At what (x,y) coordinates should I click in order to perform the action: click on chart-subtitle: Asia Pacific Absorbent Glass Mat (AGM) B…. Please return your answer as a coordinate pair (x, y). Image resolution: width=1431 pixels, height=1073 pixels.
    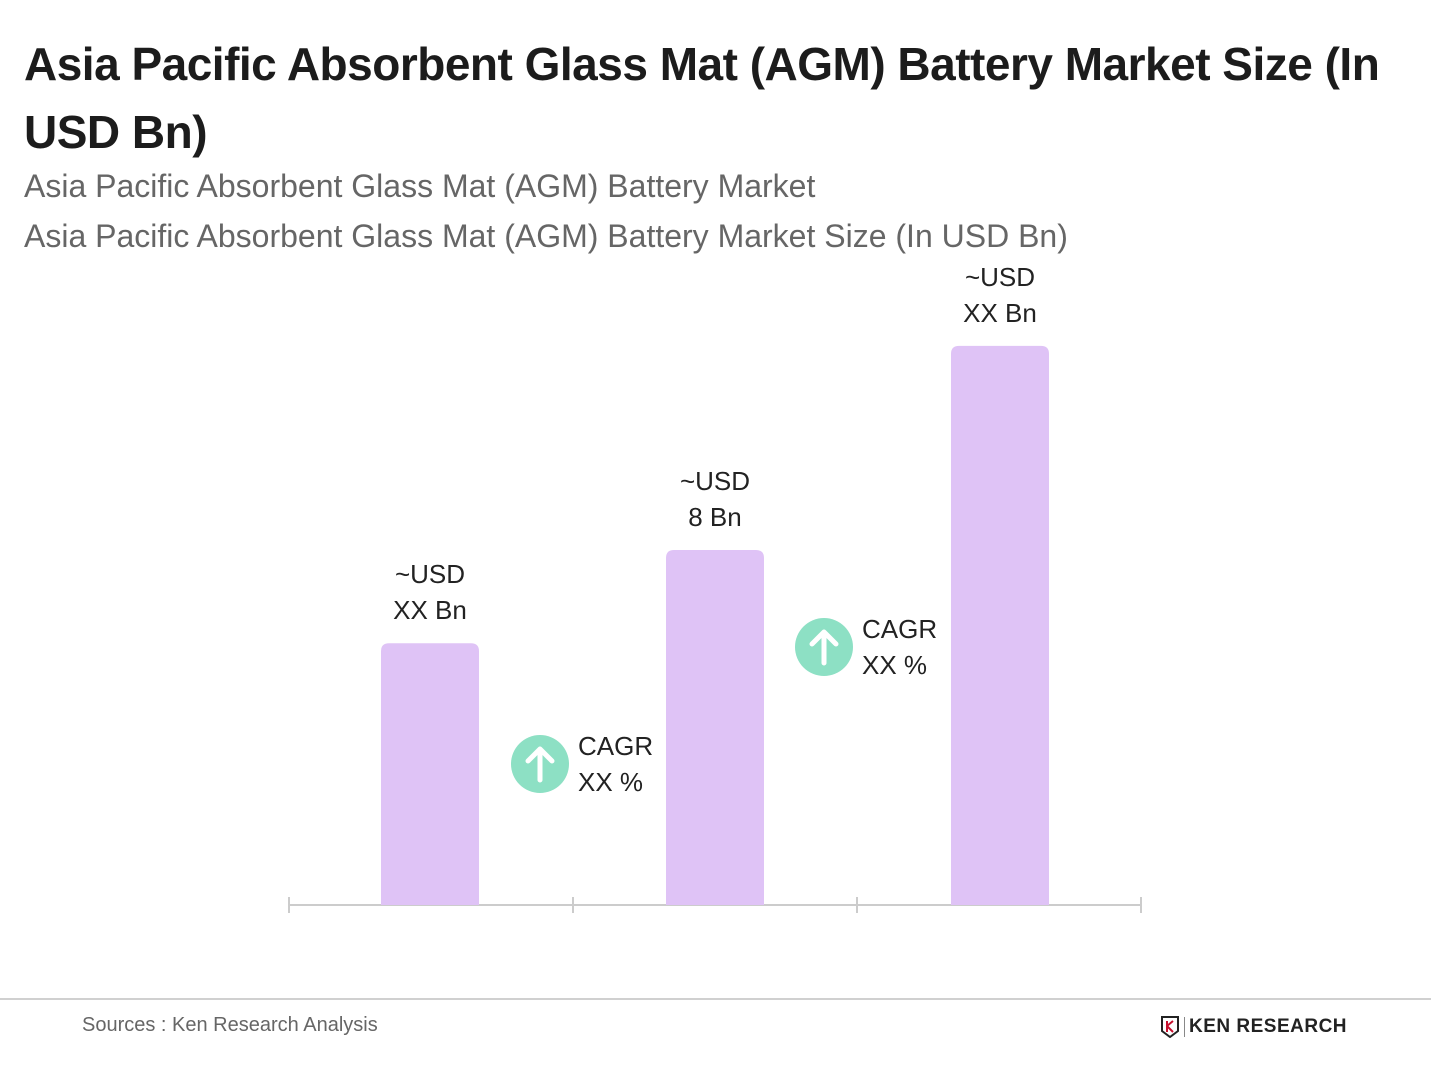
    Looking at the image, I should click on (420, 186).